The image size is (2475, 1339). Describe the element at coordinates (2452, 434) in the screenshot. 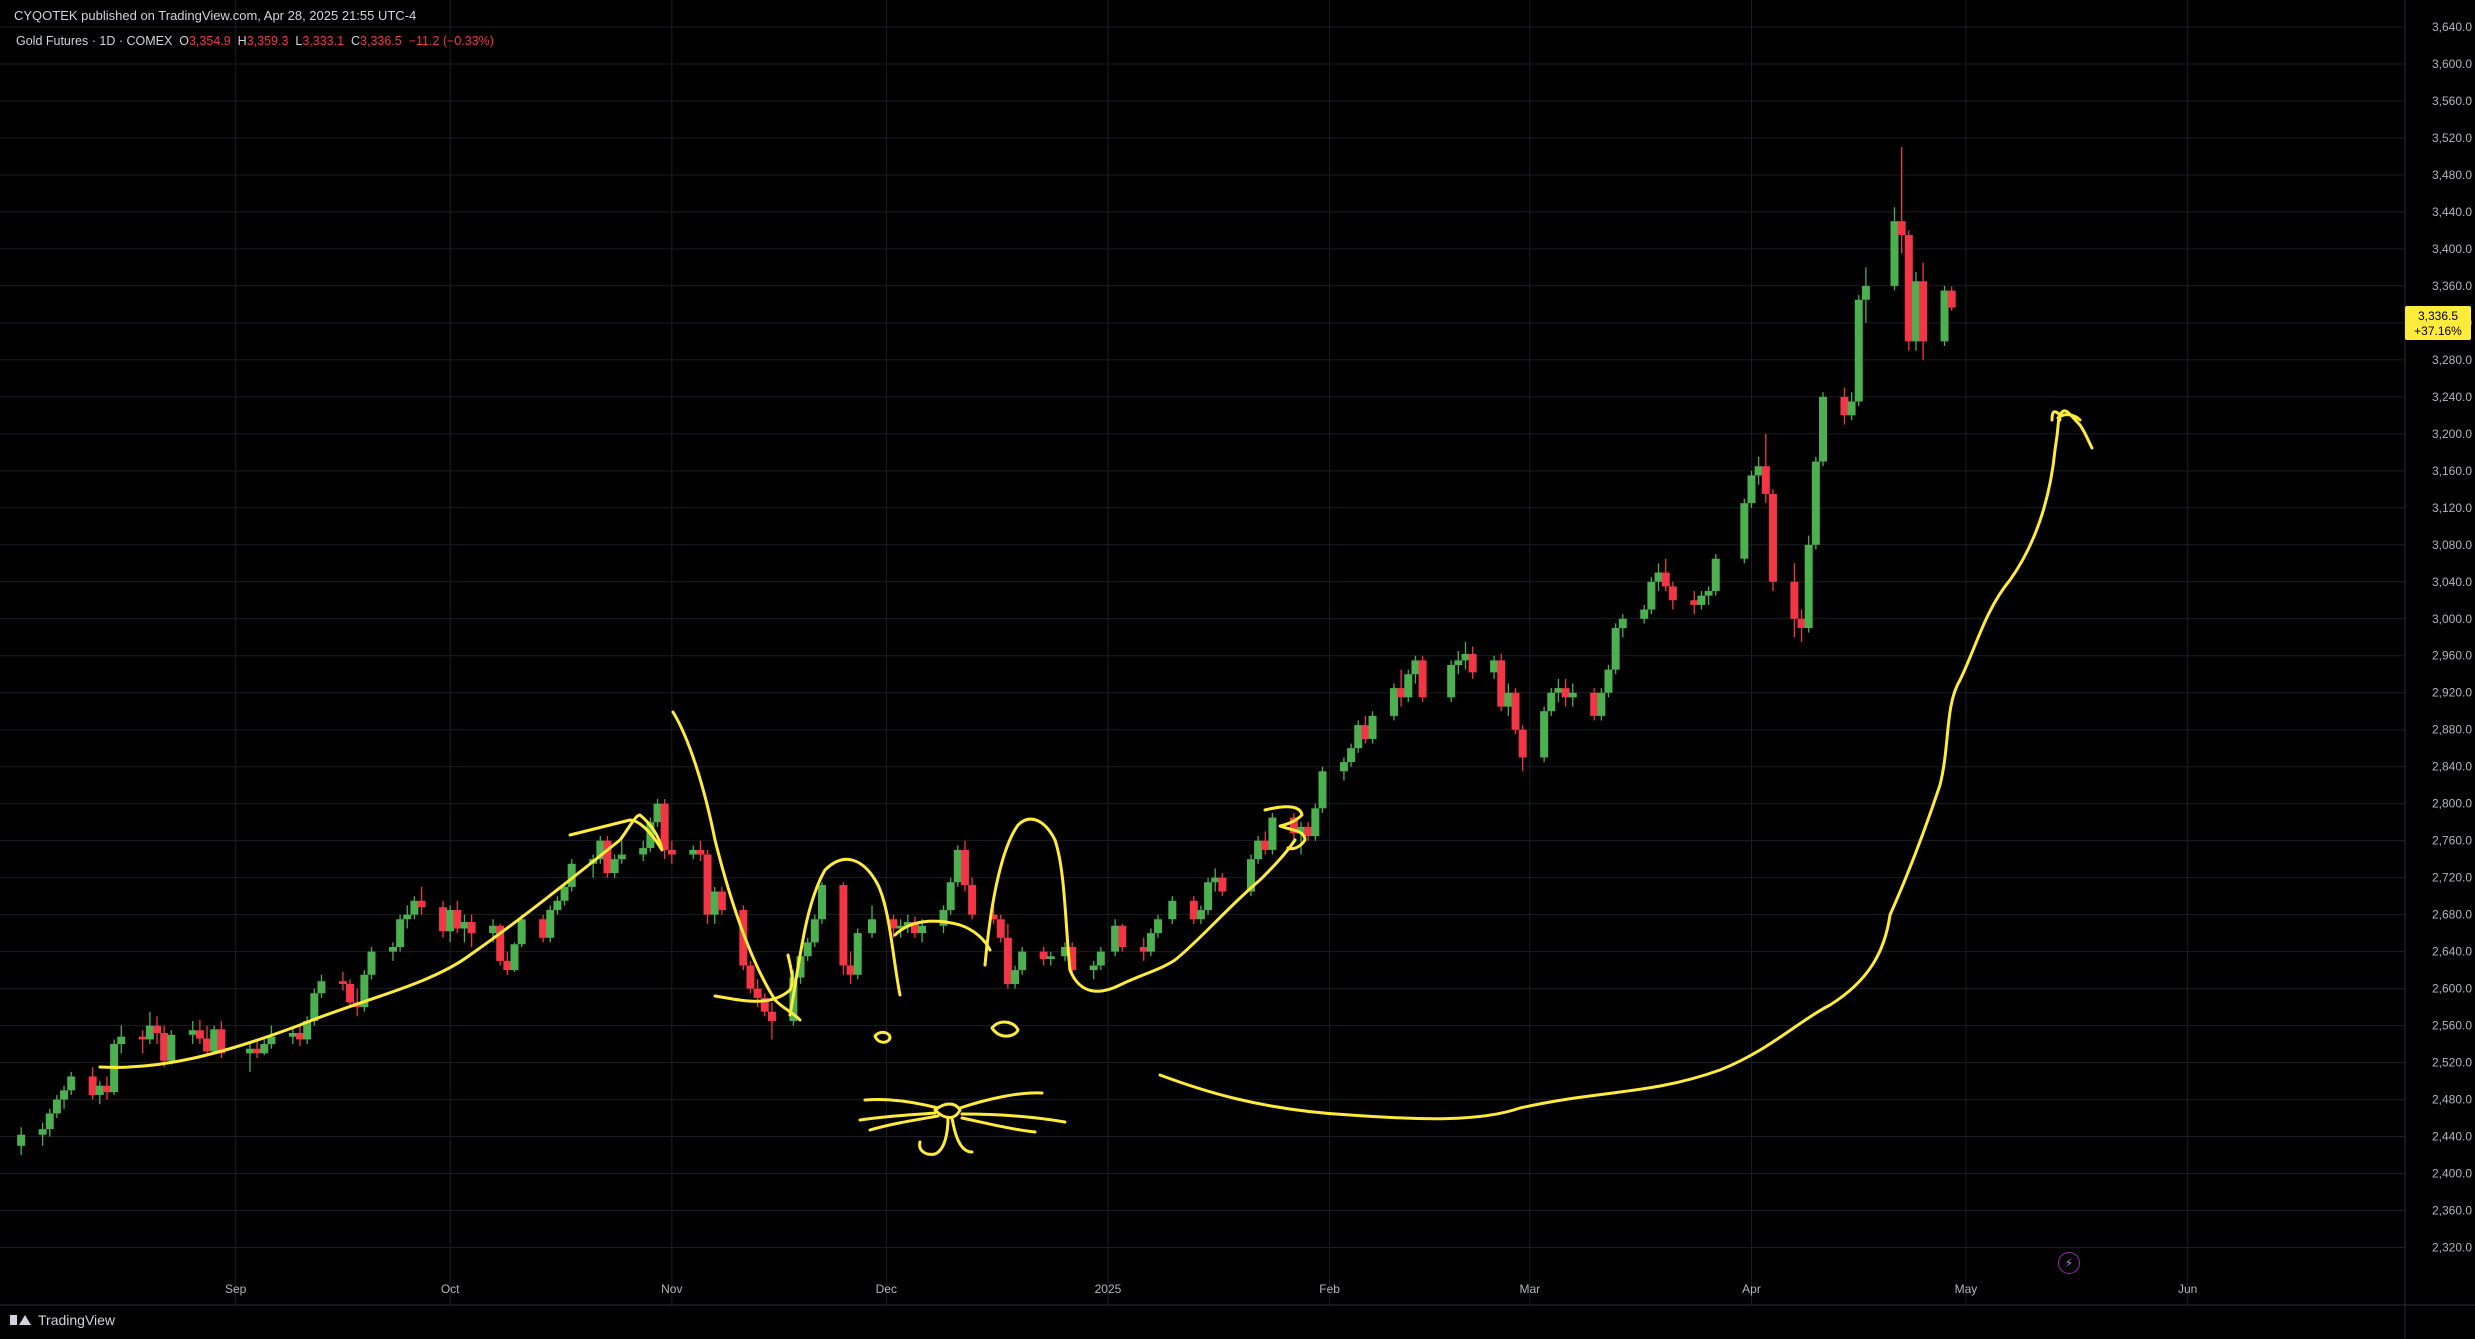

I see `y-tick-label: 3,200.0` at that location.